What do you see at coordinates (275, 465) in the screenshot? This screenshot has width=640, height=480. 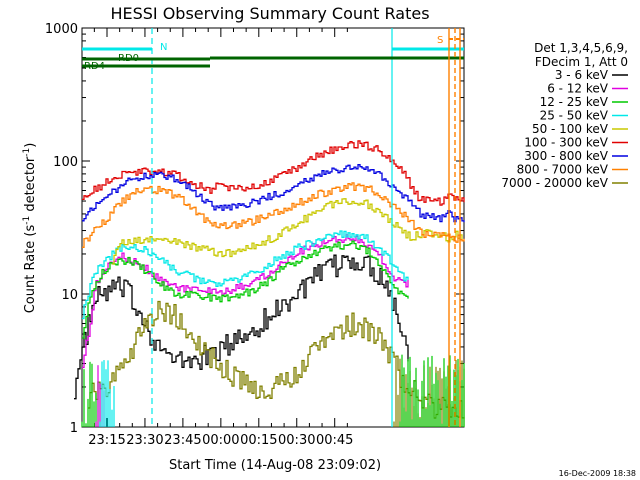 I see `x-axis-label: Start Time (14-Aug-08 23:09:02)` at bounding box center [275, 465].